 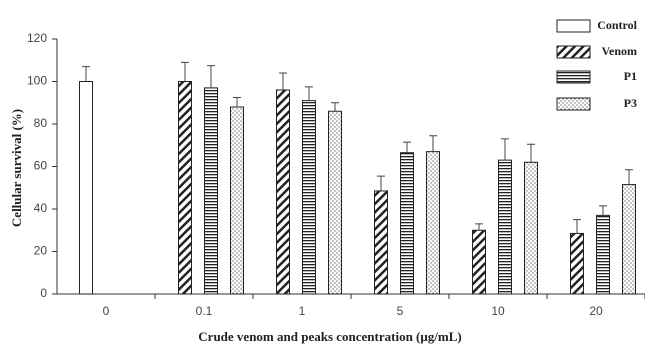 I want to click on x-tick-label: 10, so click(x=498, y=311).